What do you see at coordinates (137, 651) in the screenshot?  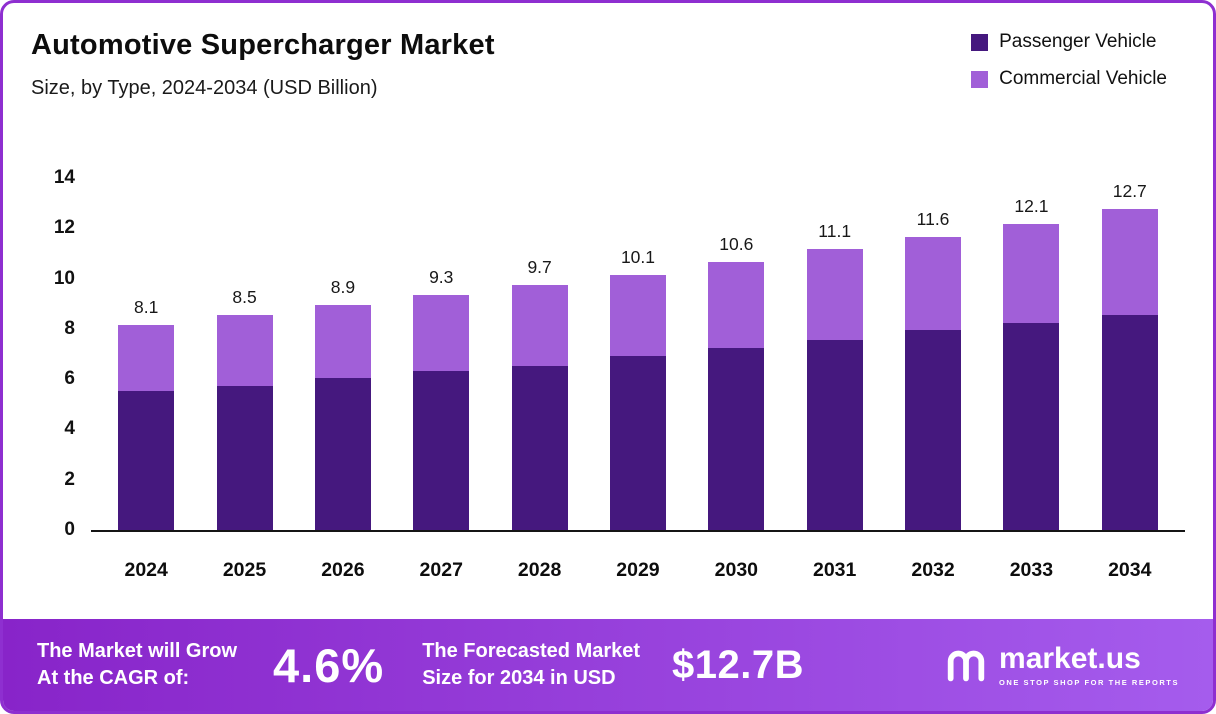 I see `cagr-label-line1: The Market will Grow` at bounding box center [137, 651].